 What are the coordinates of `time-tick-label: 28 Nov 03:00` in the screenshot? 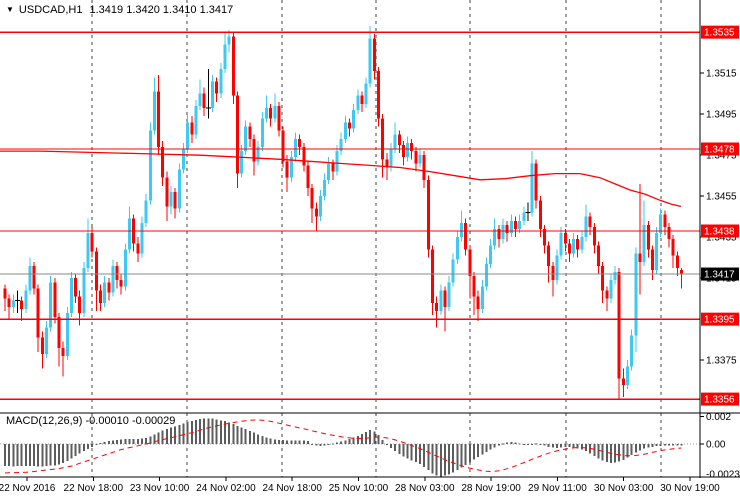 It's located at (425, 488).